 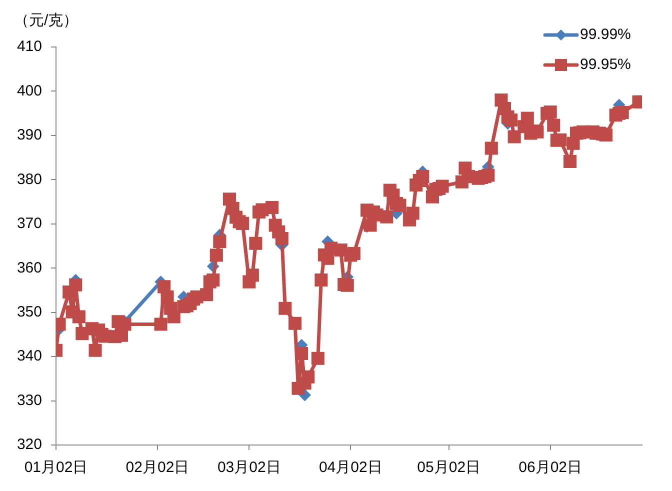 What do you see at coordinates (29, 400) in the screenshot?
I see `y-tick-label: 330` at bounding box center [29, 400].